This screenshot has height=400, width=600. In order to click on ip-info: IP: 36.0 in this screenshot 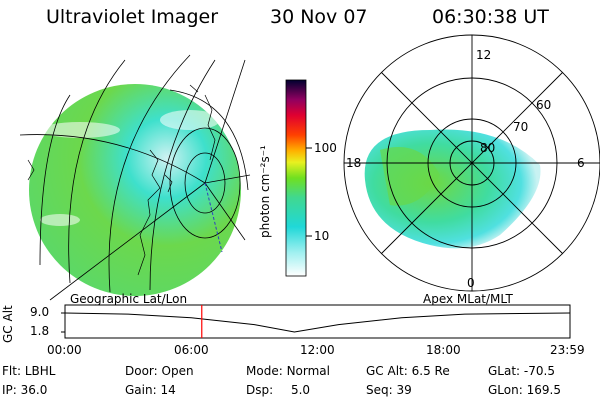, I will do `click(25, 390)`.